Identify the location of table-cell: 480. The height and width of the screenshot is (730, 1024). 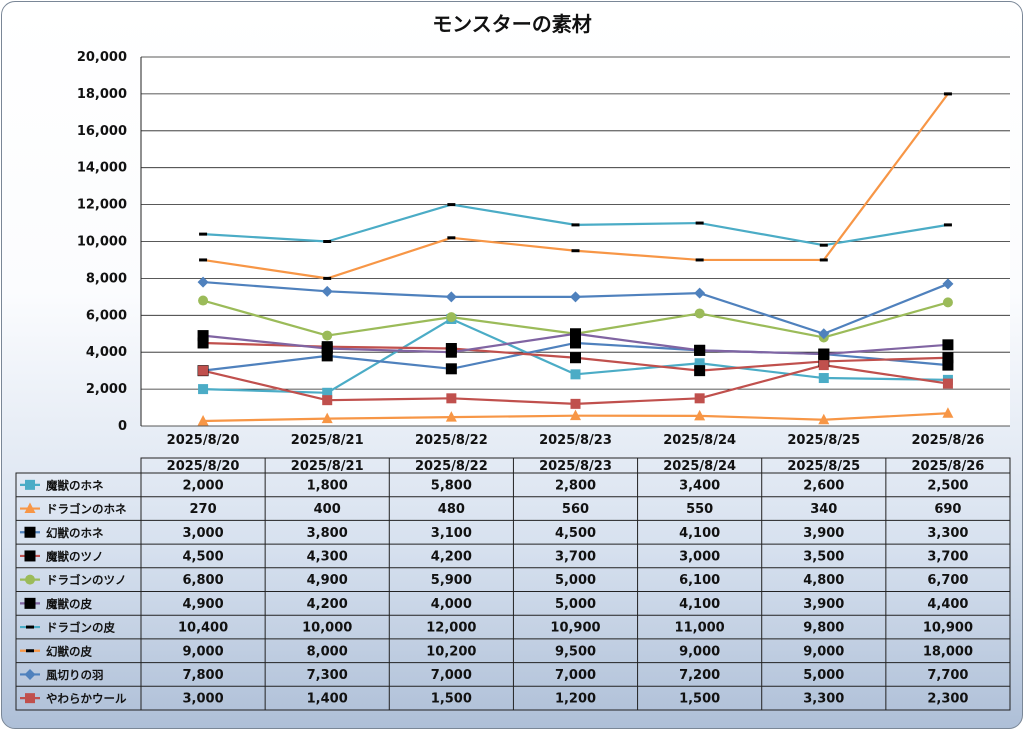
(451, 509).